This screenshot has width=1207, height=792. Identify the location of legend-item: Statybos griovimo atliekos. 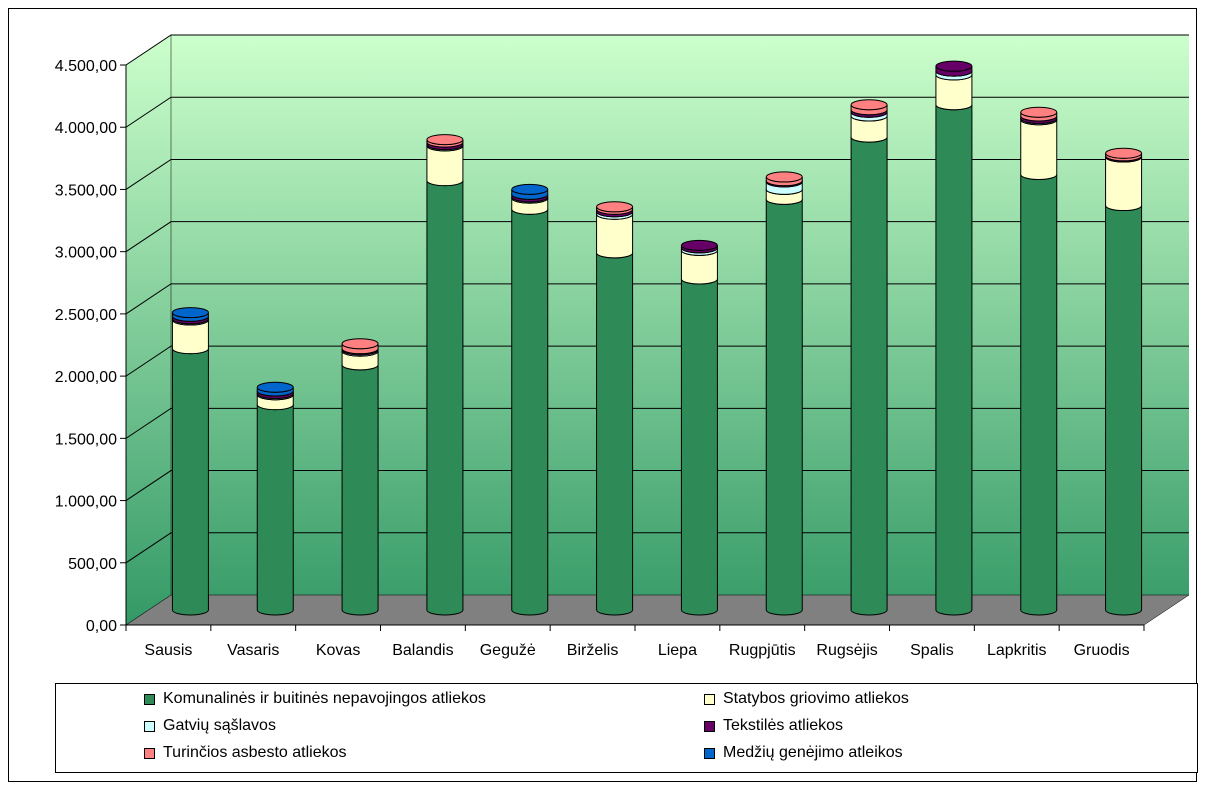
(806, 699).